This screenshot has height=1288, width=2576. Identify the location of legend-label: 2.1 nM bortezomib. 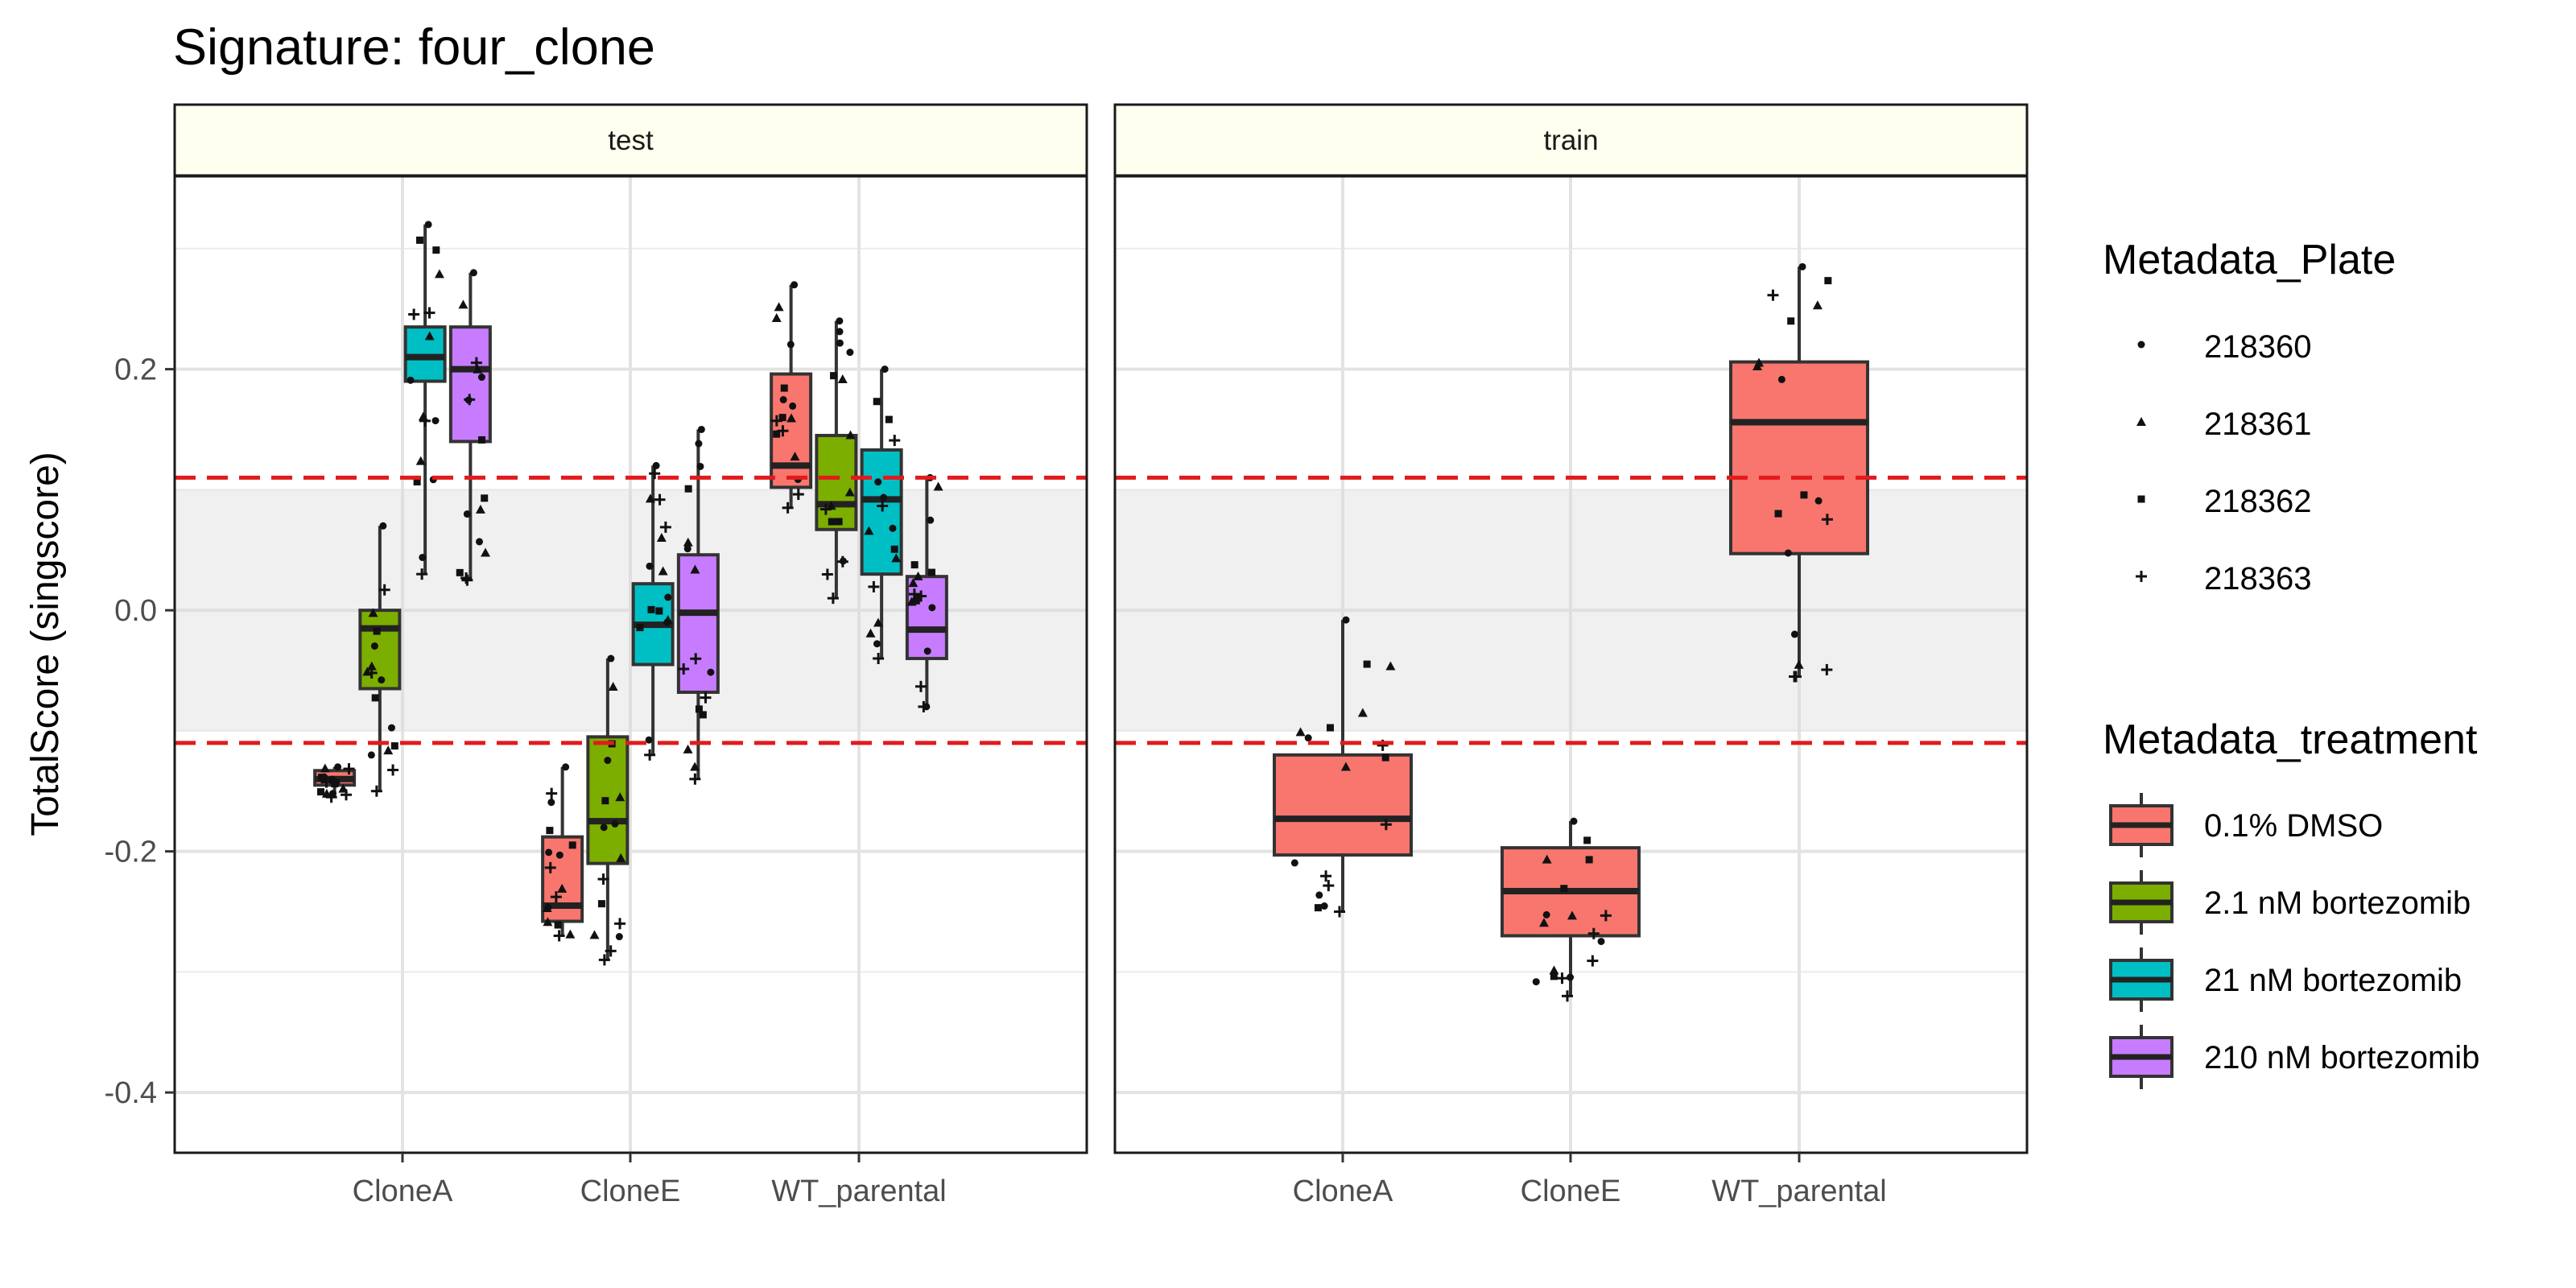
(2337, 903).